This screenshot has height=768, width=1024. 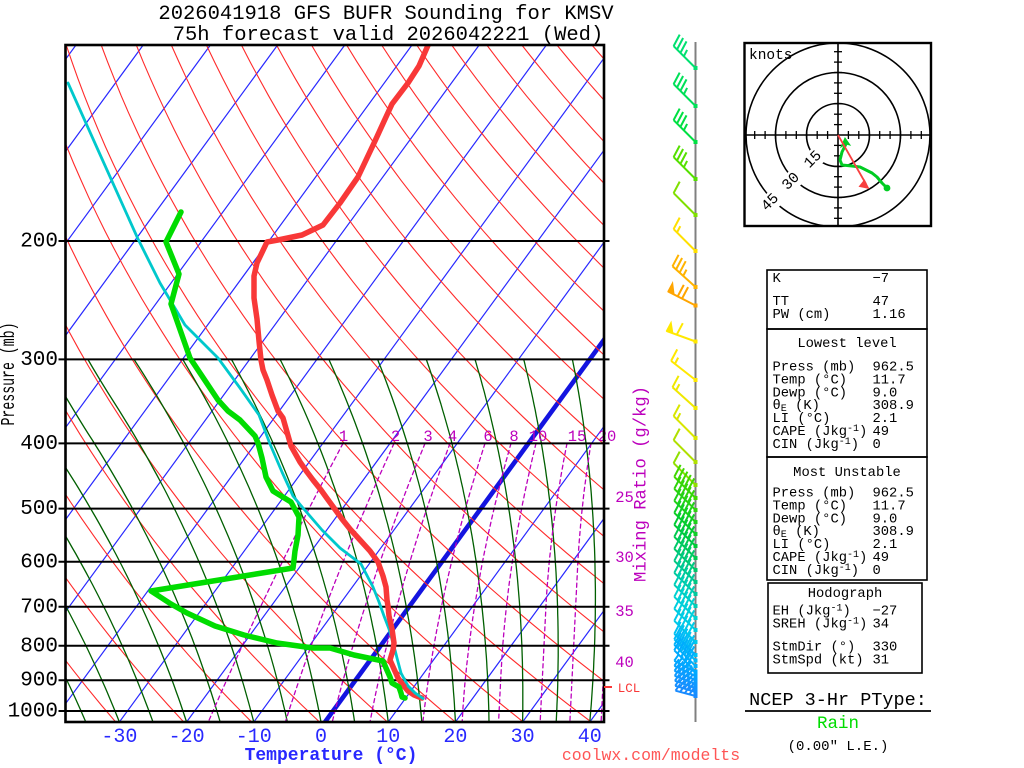 I want to click on svg-text: 330, so click(x=885, y=648).